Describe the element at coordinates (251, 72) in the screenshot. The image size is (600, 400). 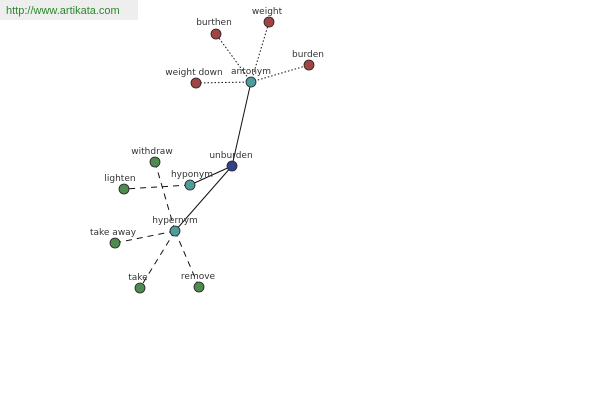
I see `node-label: antonym` at that location.